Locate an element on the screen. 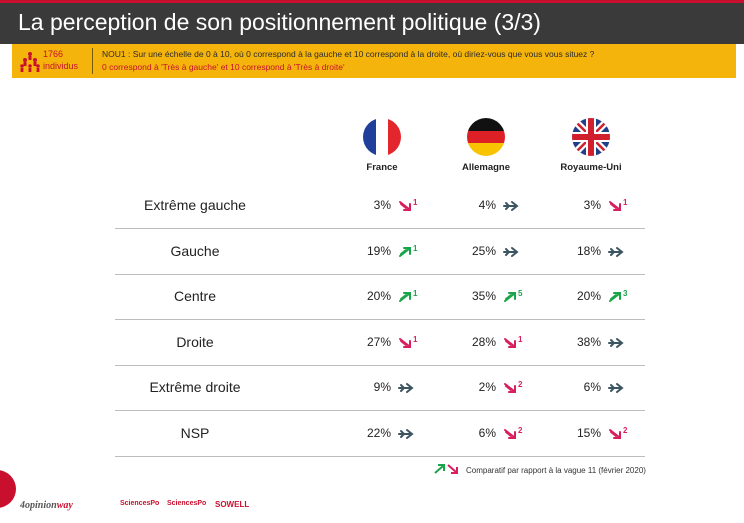 This screenshot has height=523, width=744. germany-flag-icon is located at coordinates (486, 137).